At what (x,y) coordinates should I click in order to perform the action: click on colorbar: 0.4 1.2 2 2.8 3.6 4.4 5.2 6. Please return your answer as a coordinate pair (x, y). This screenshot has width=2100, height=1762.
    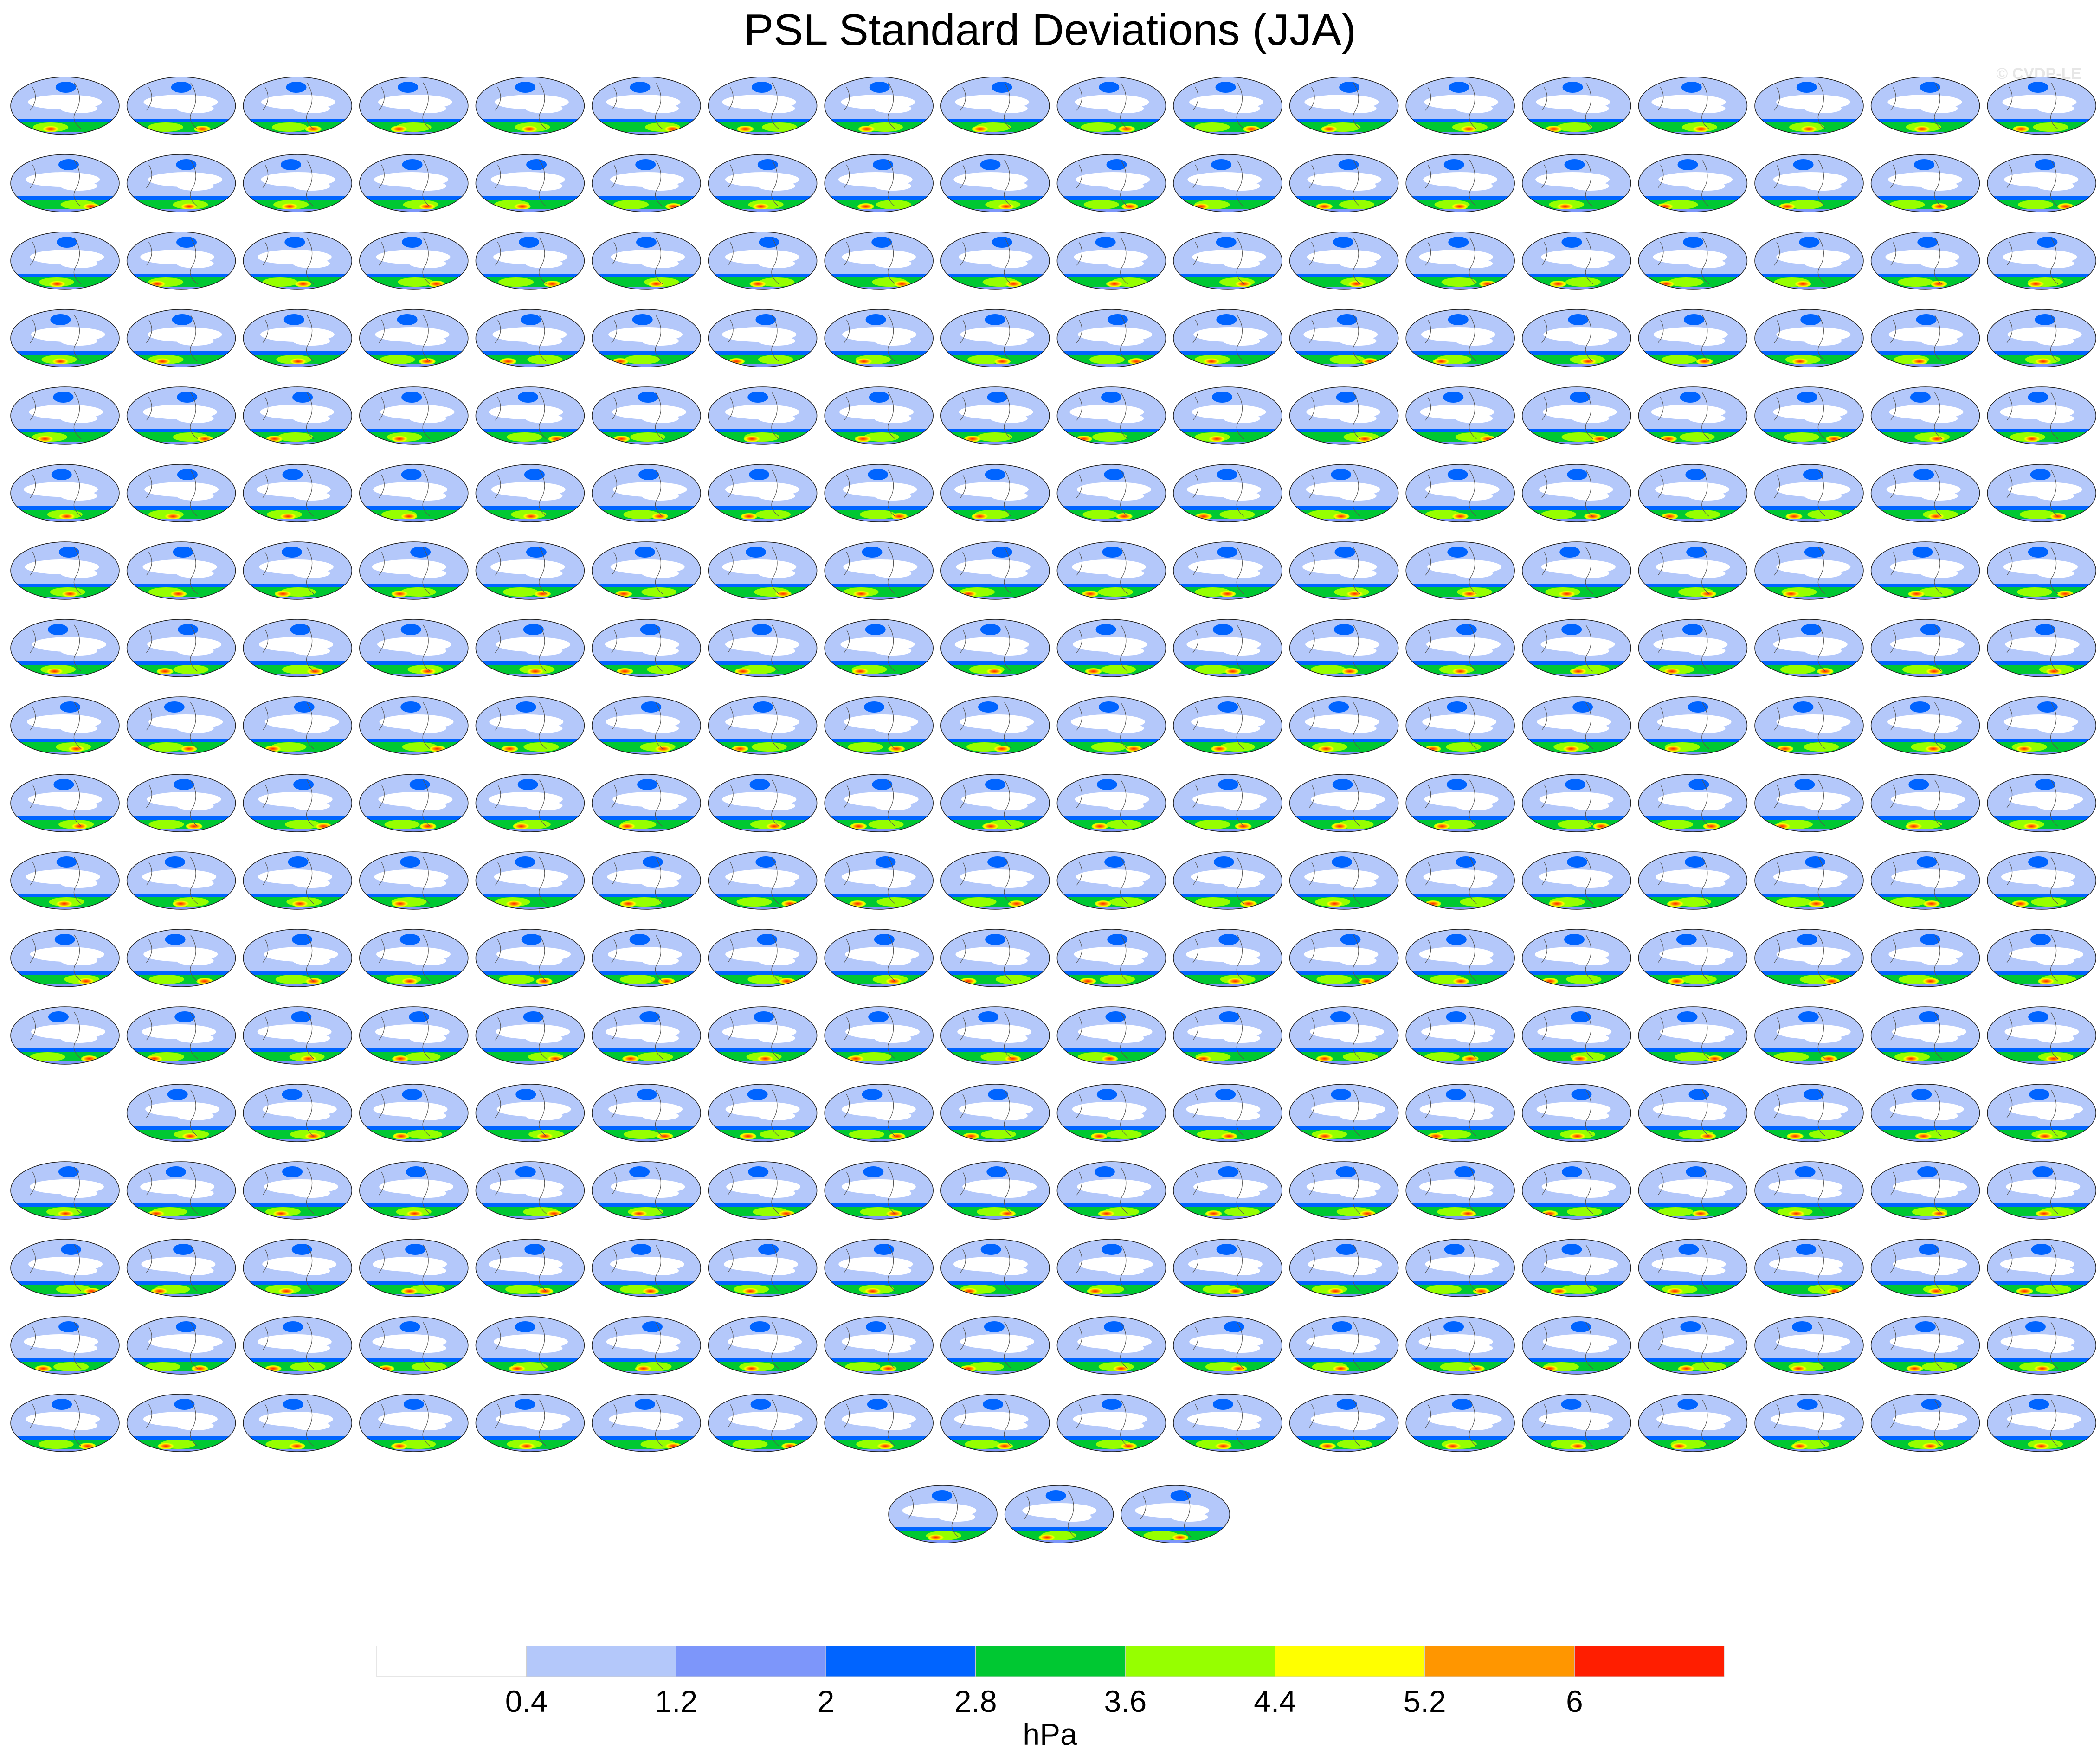
    Looking at the image, I should click on (1050, 1681).